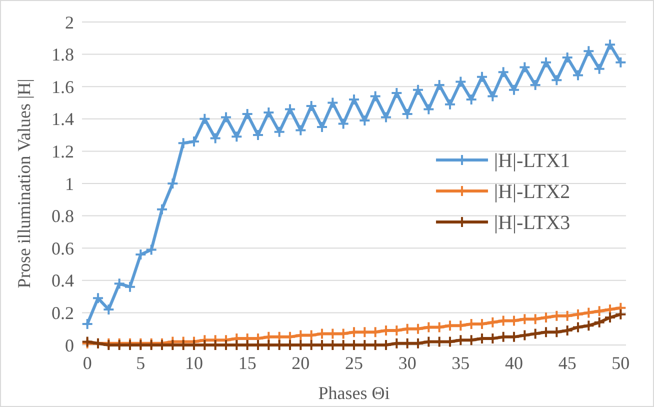 The width and height of the screenshot is (654, 407). What do you see at coordinates (354, 363) in the screenshot?
I see `x-tick-label: 25` at bounding box center [354, 363].